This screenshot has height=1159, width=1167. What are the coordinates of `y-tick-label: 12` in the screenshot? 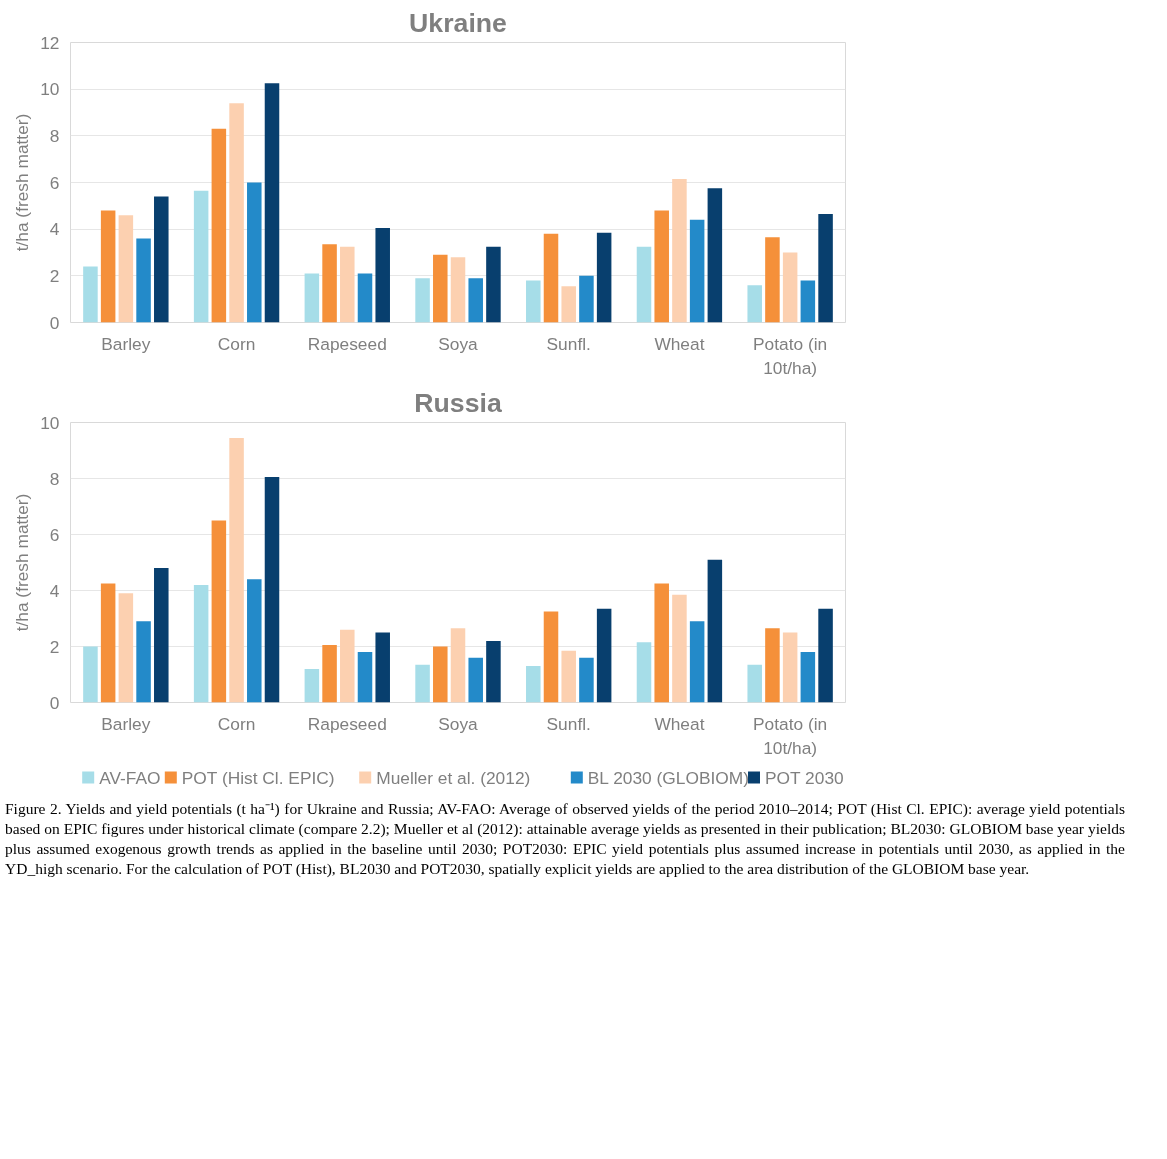 It's located at (50, 42).